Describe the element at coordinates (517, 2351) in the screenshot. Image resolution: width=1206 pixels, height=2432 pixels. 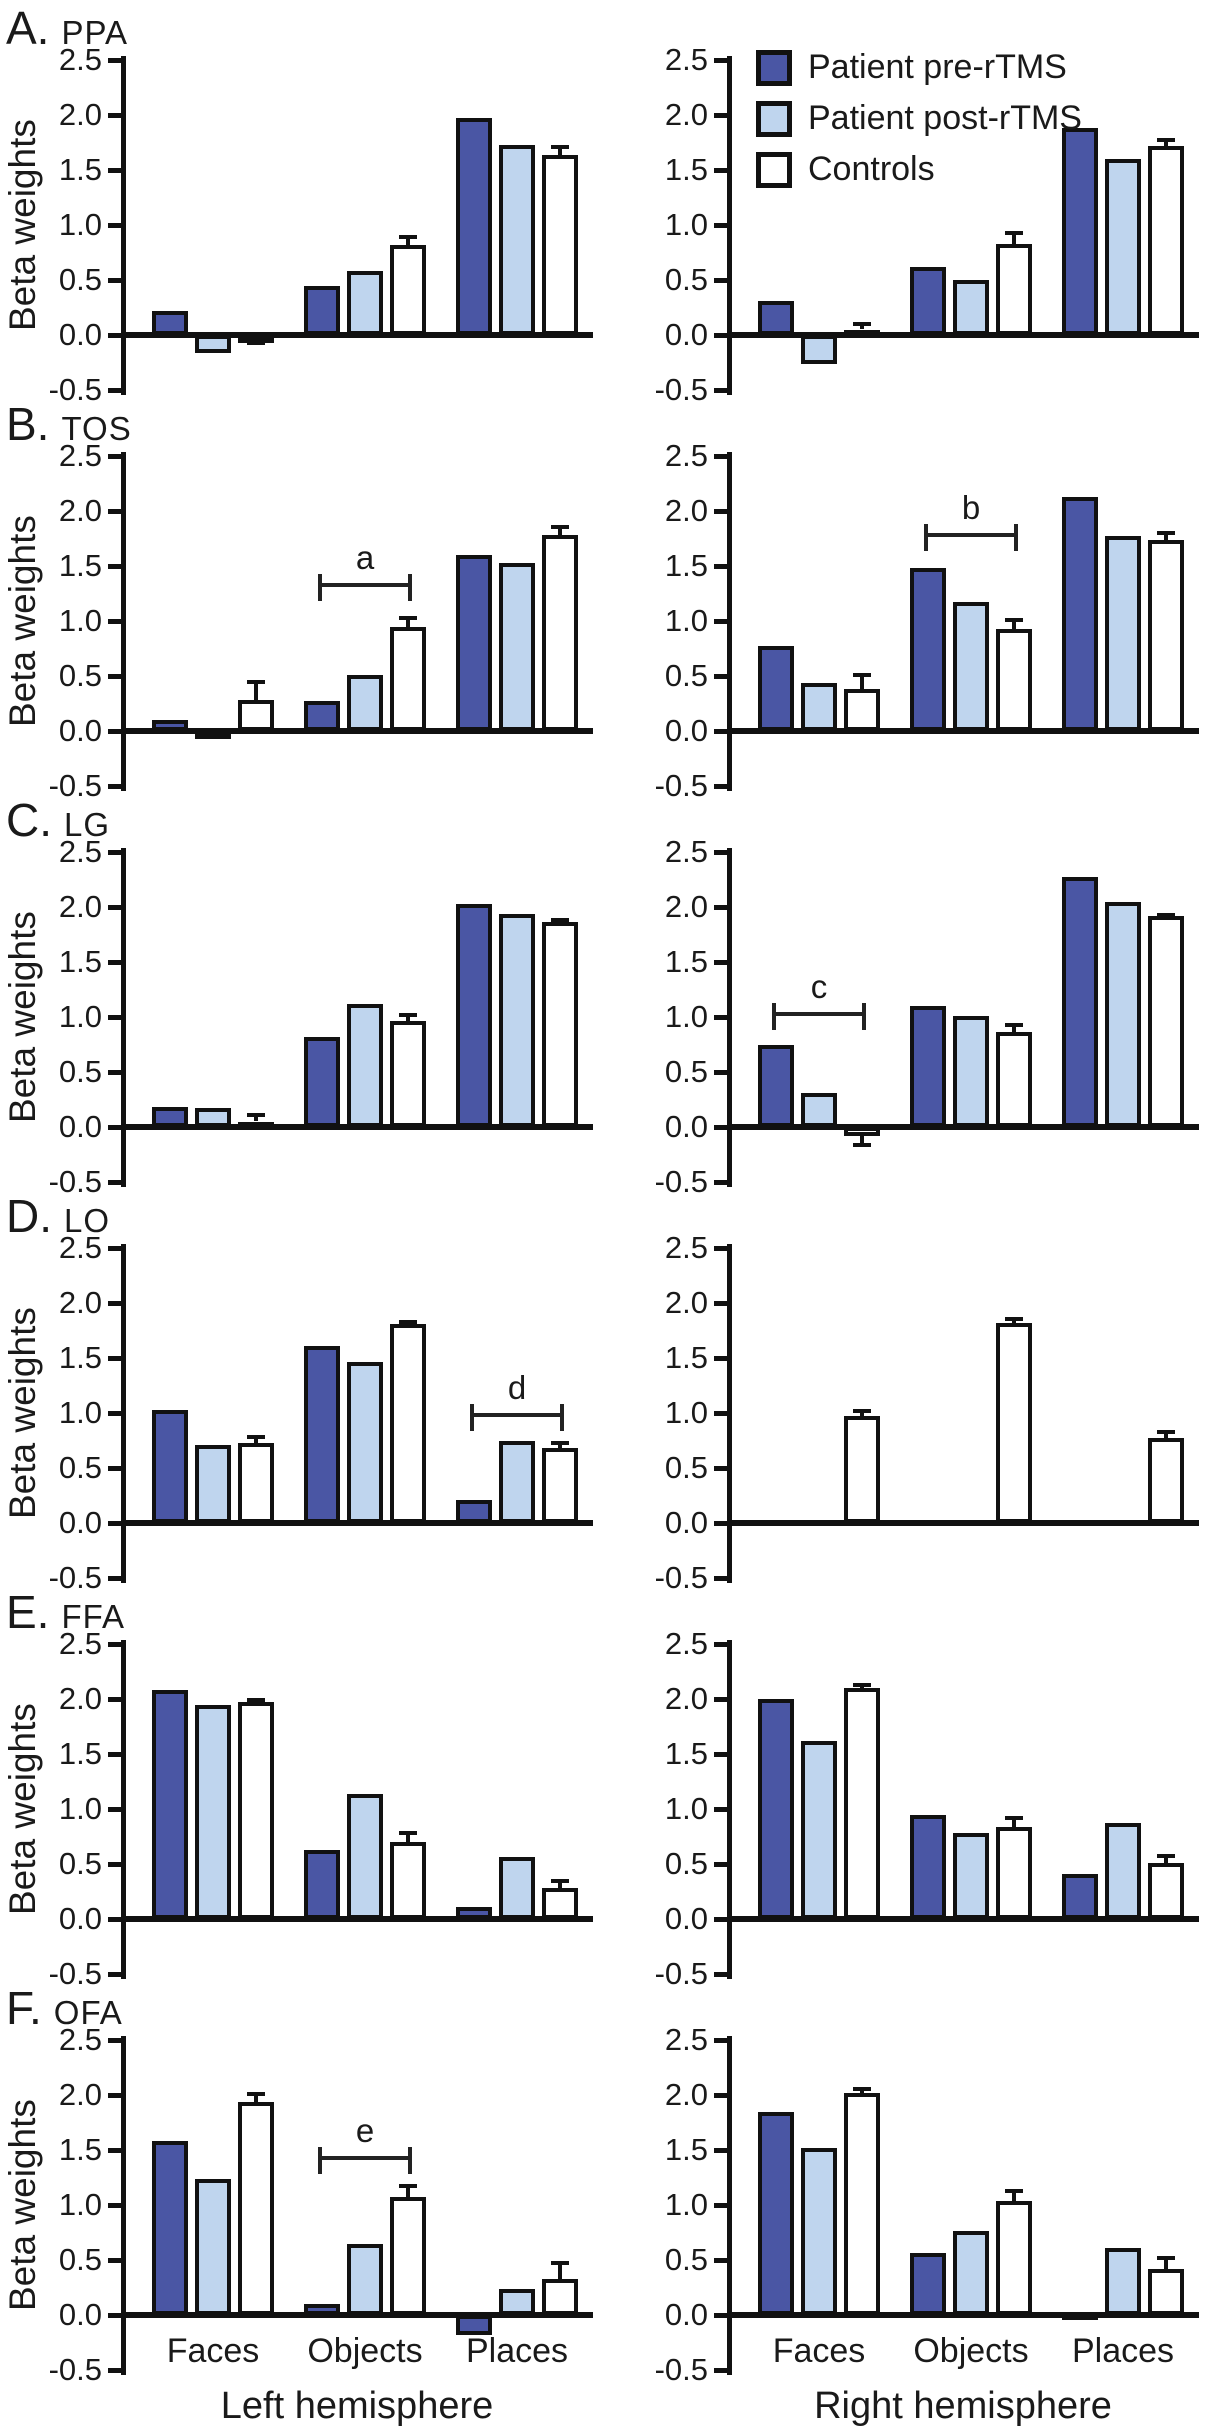
I see `x-category-label: Places` at that location.